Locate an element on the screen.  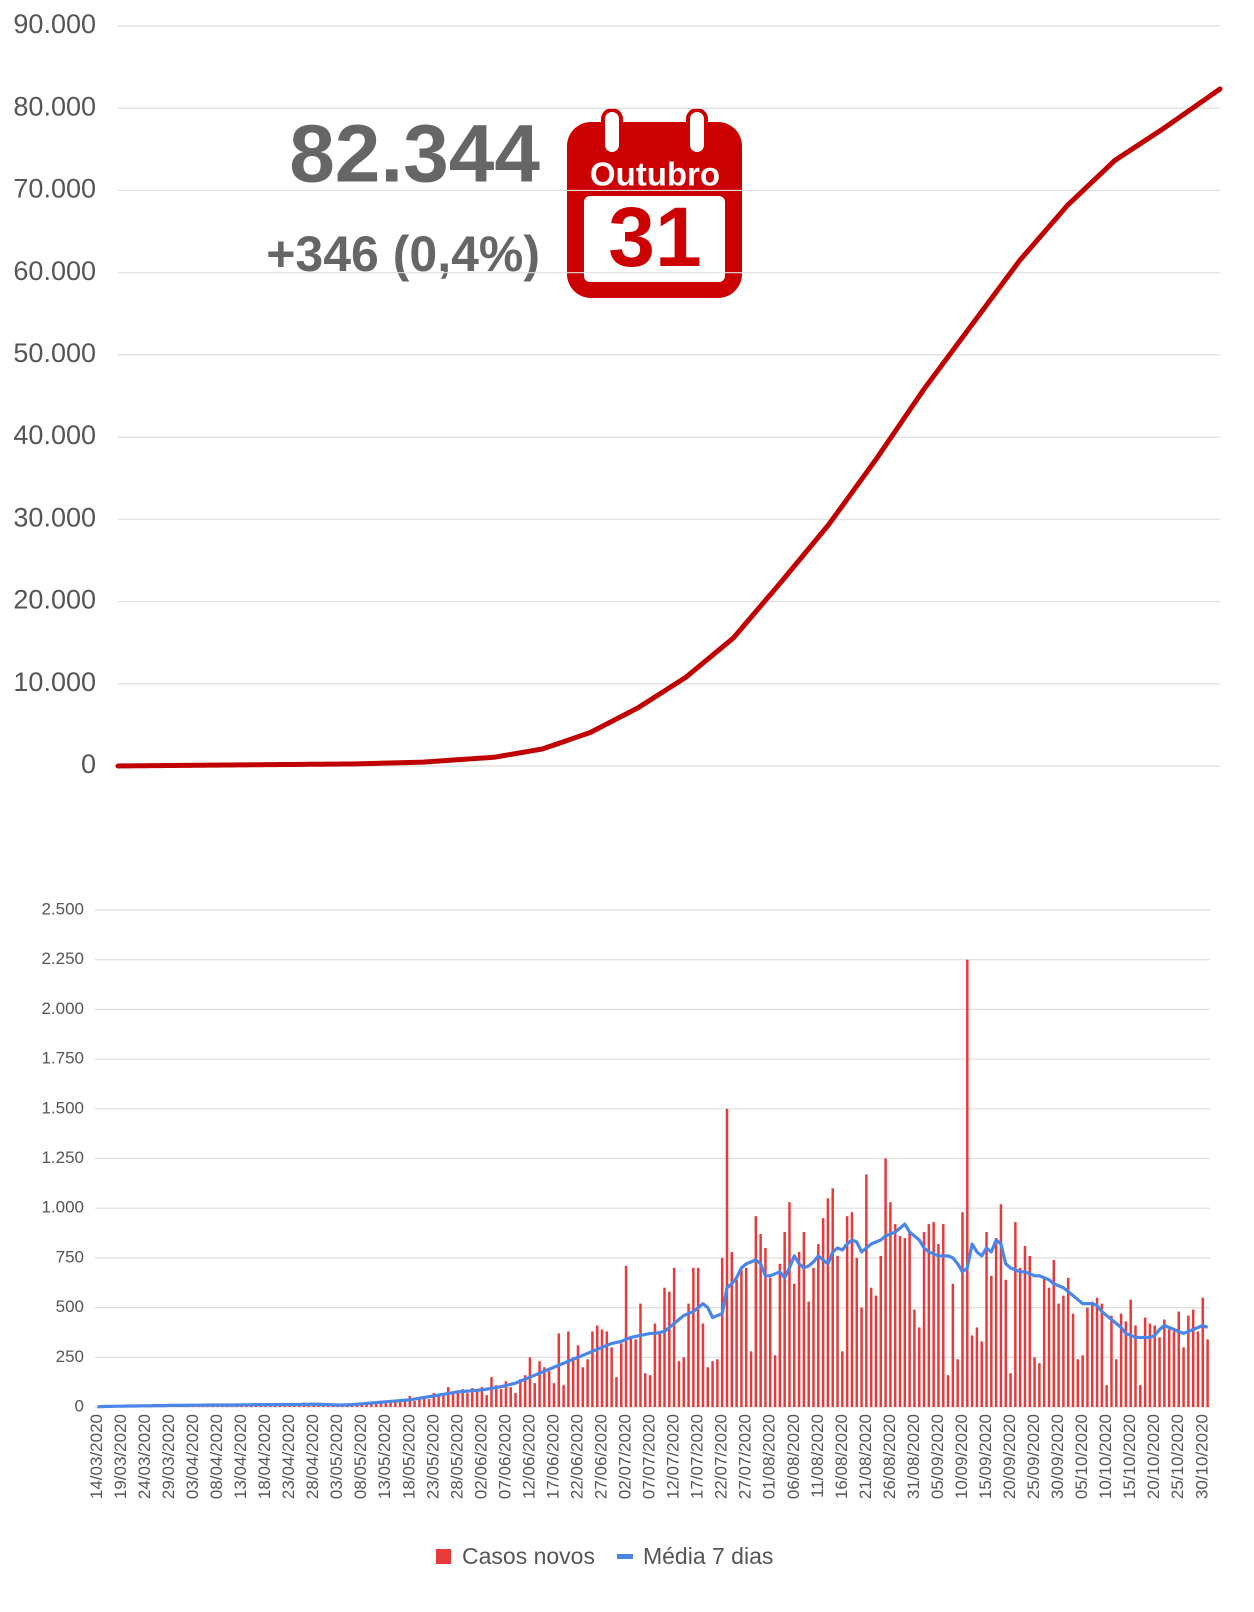
y-tick-label: 20.000 is located at coordinates (54, 600).